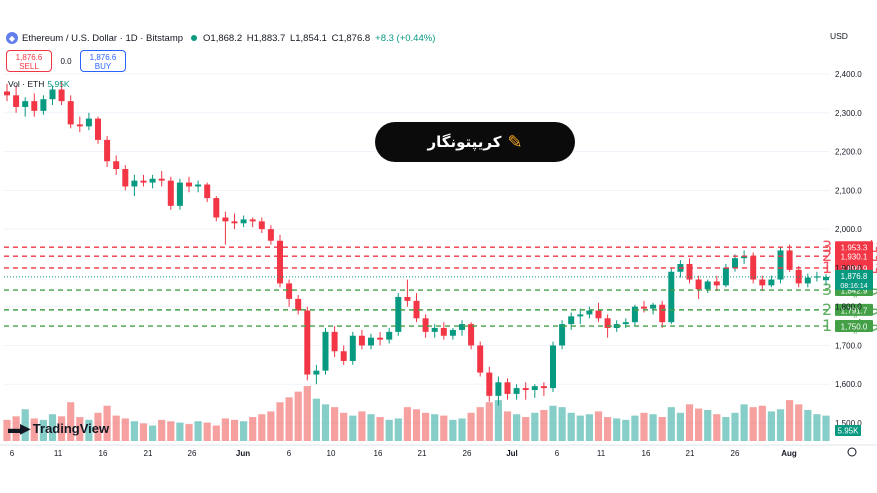  Describe the element at coordinates (331, 453) in the screenshot. I see `x-tick-label: 10` at that location.